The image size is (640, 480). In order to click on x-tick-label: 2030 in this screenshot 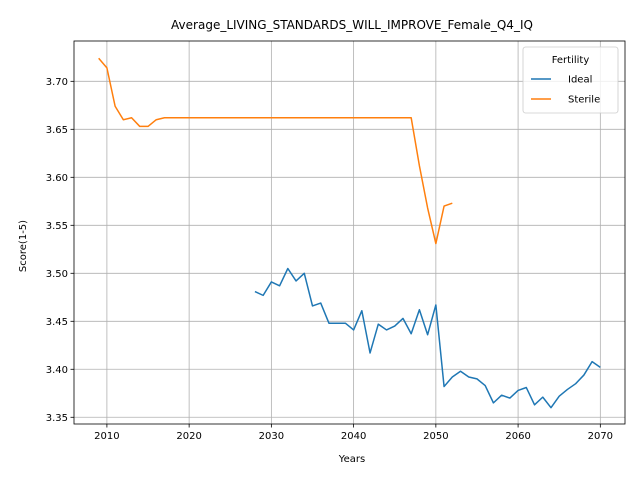, I will do `click(271, 436)`.